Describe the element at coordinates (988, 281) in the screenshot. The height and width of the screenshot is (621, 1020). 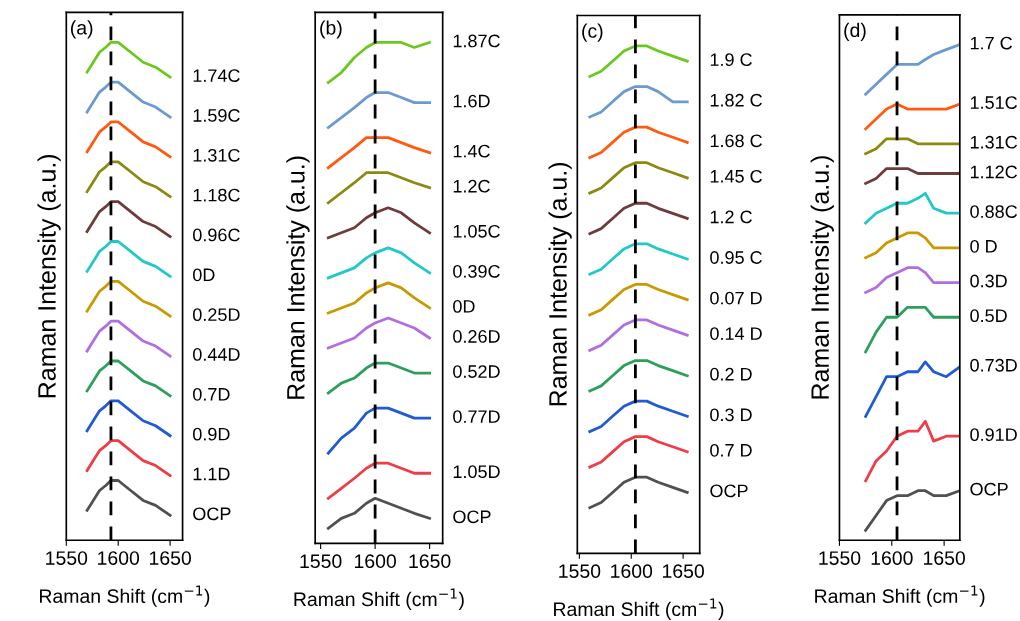
I see `series-label: 0.3D` at that location.